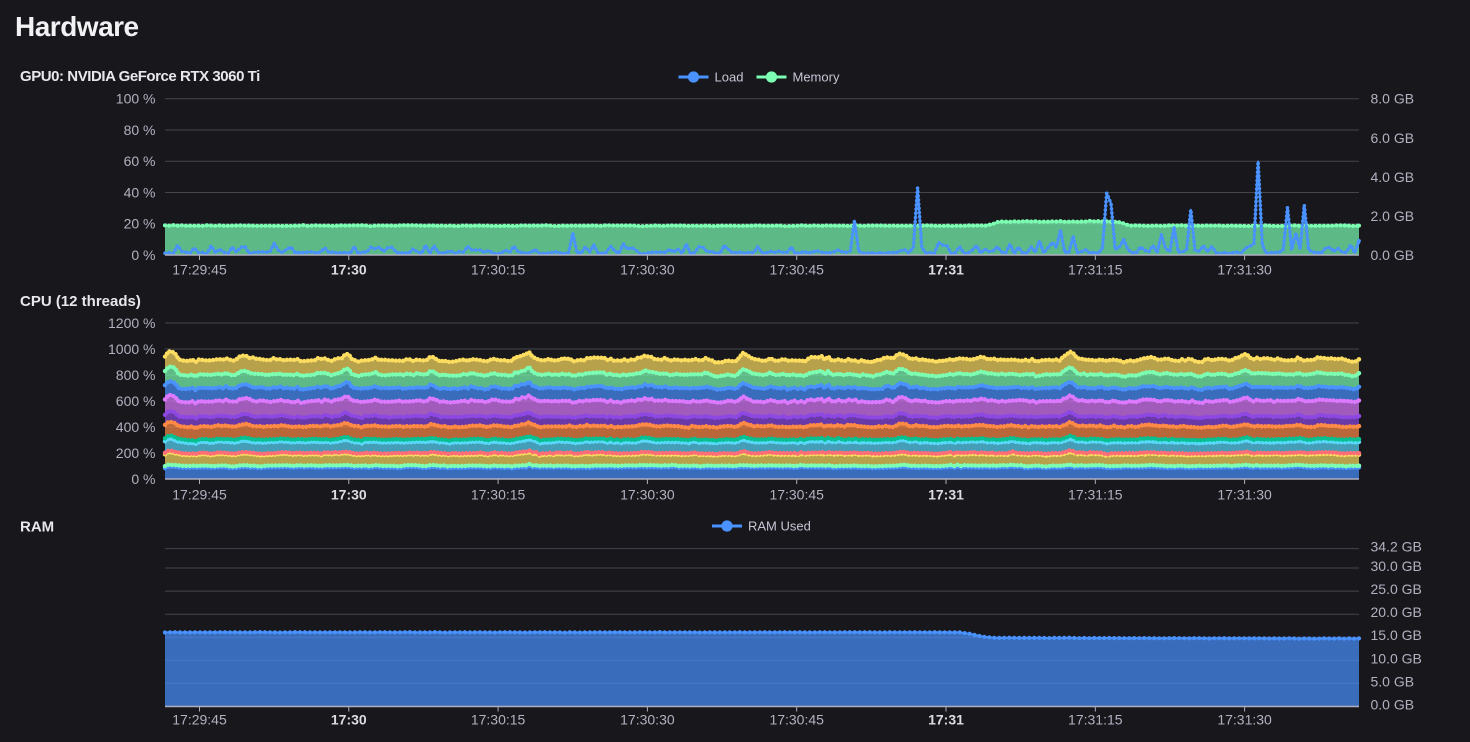 This screenshot has width=1470, height=742. What do you see at coordinates (136, 401) in the screenshot?
I see `svg-text: 600 %` at bounding box center [136, 401].